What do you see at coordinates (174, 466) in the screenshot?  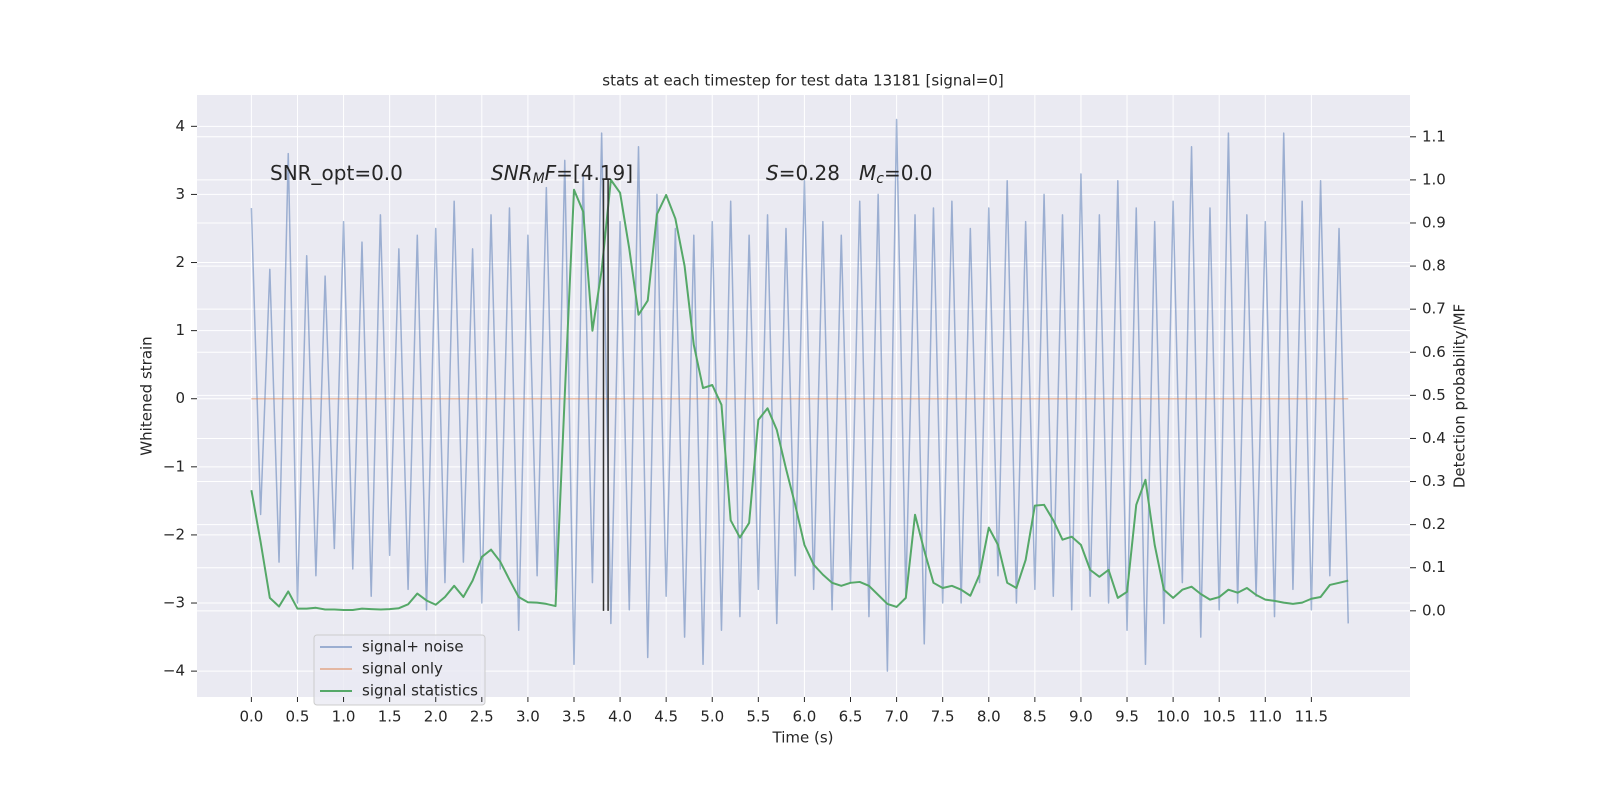 I see `y-tick-label: −1` at bounding box center [174, 466].